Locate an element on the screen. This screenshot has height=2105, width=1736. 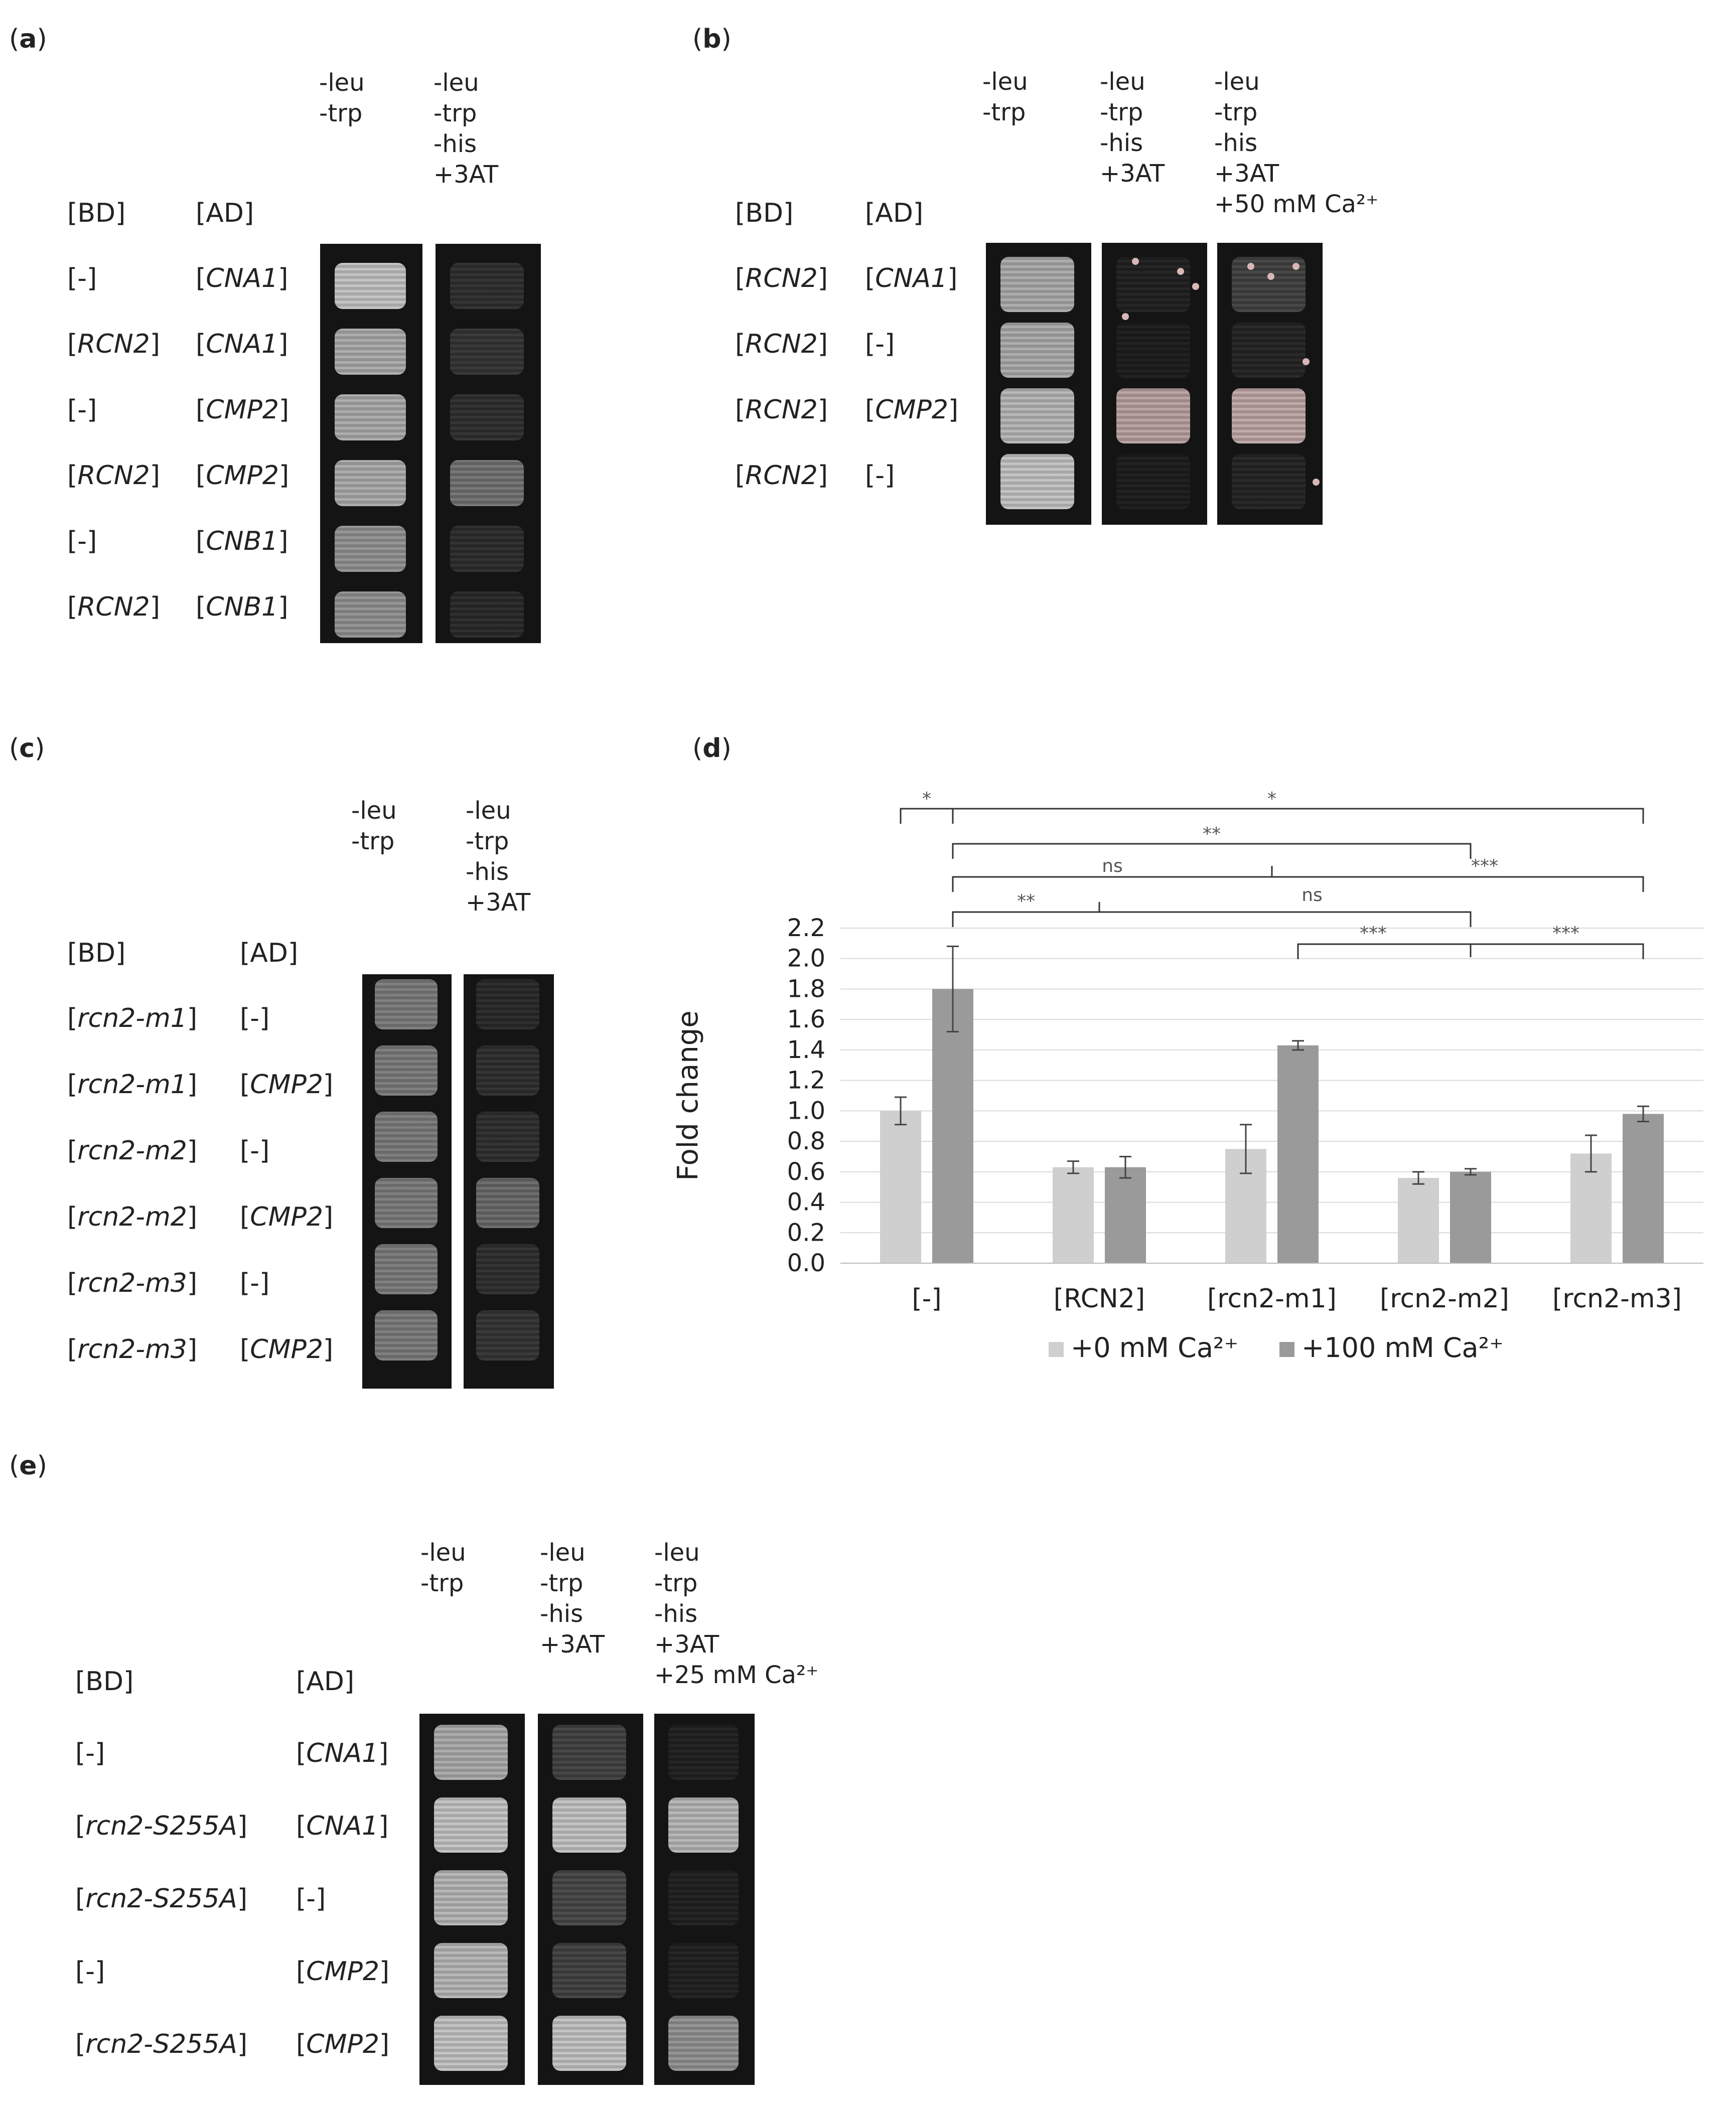
x-tick-label: [RCN2] is located at coordinates (1099, 1299).